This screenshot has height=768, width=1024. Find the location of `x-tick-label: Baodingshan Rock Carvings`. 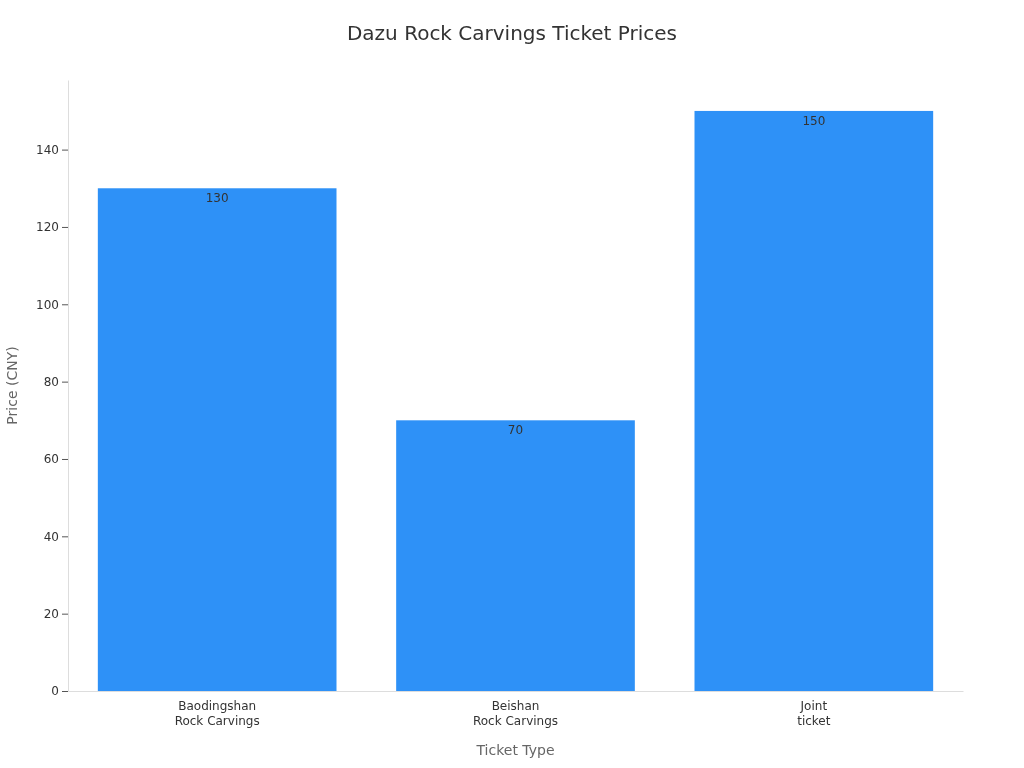

x-tick-label: Baodingshan Rock Carvings is located at coordinates (217, 713).